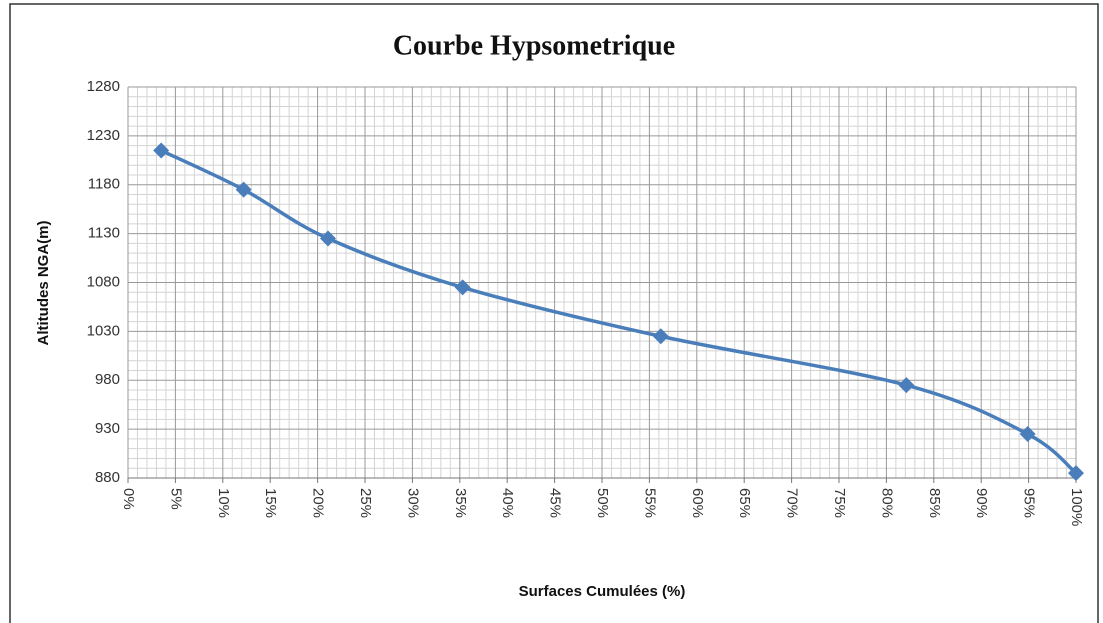  I want to click on x-tick-label: 10%, so click(223, 503).